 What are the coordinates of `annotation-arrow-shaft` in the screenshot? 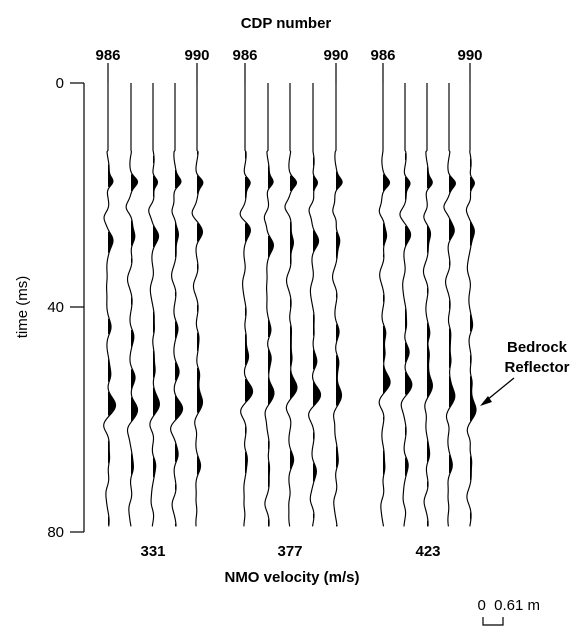 It's located at (500, 389).